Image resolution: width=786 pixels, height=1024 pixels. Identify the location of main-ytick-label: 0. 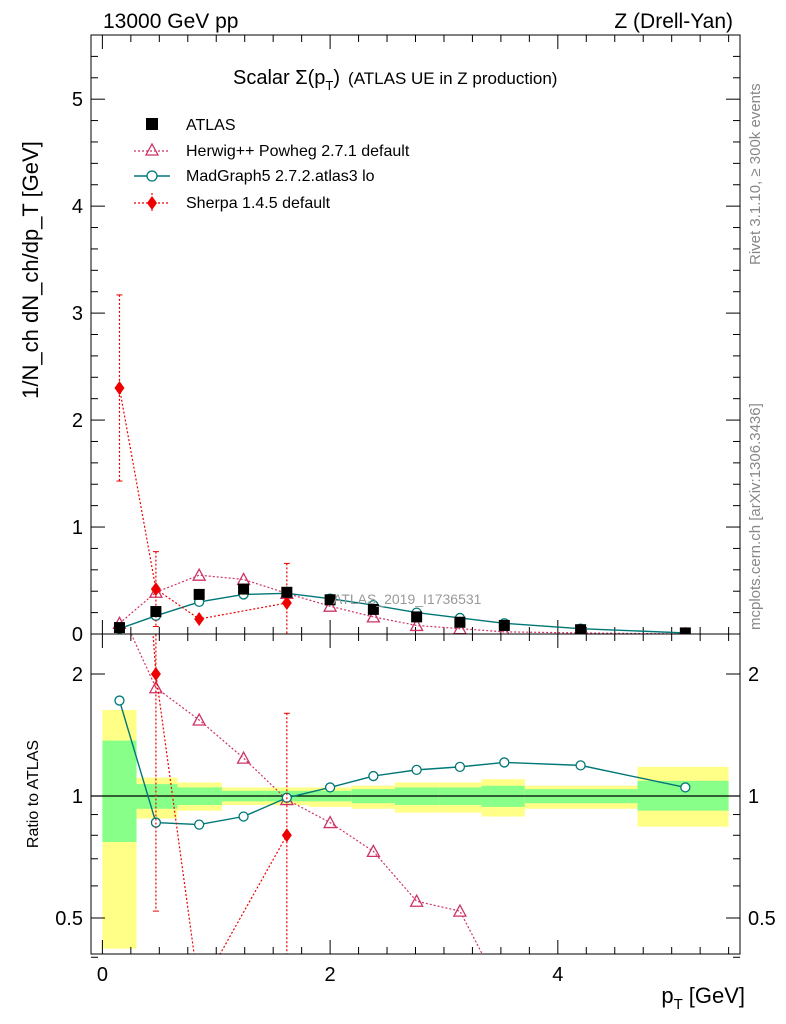
(77, 635).